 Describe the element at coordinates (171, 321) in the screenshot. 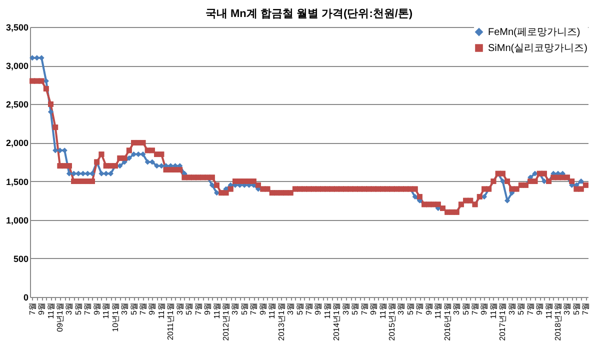

I see `x-tick-label: 2011년1월` at that location.